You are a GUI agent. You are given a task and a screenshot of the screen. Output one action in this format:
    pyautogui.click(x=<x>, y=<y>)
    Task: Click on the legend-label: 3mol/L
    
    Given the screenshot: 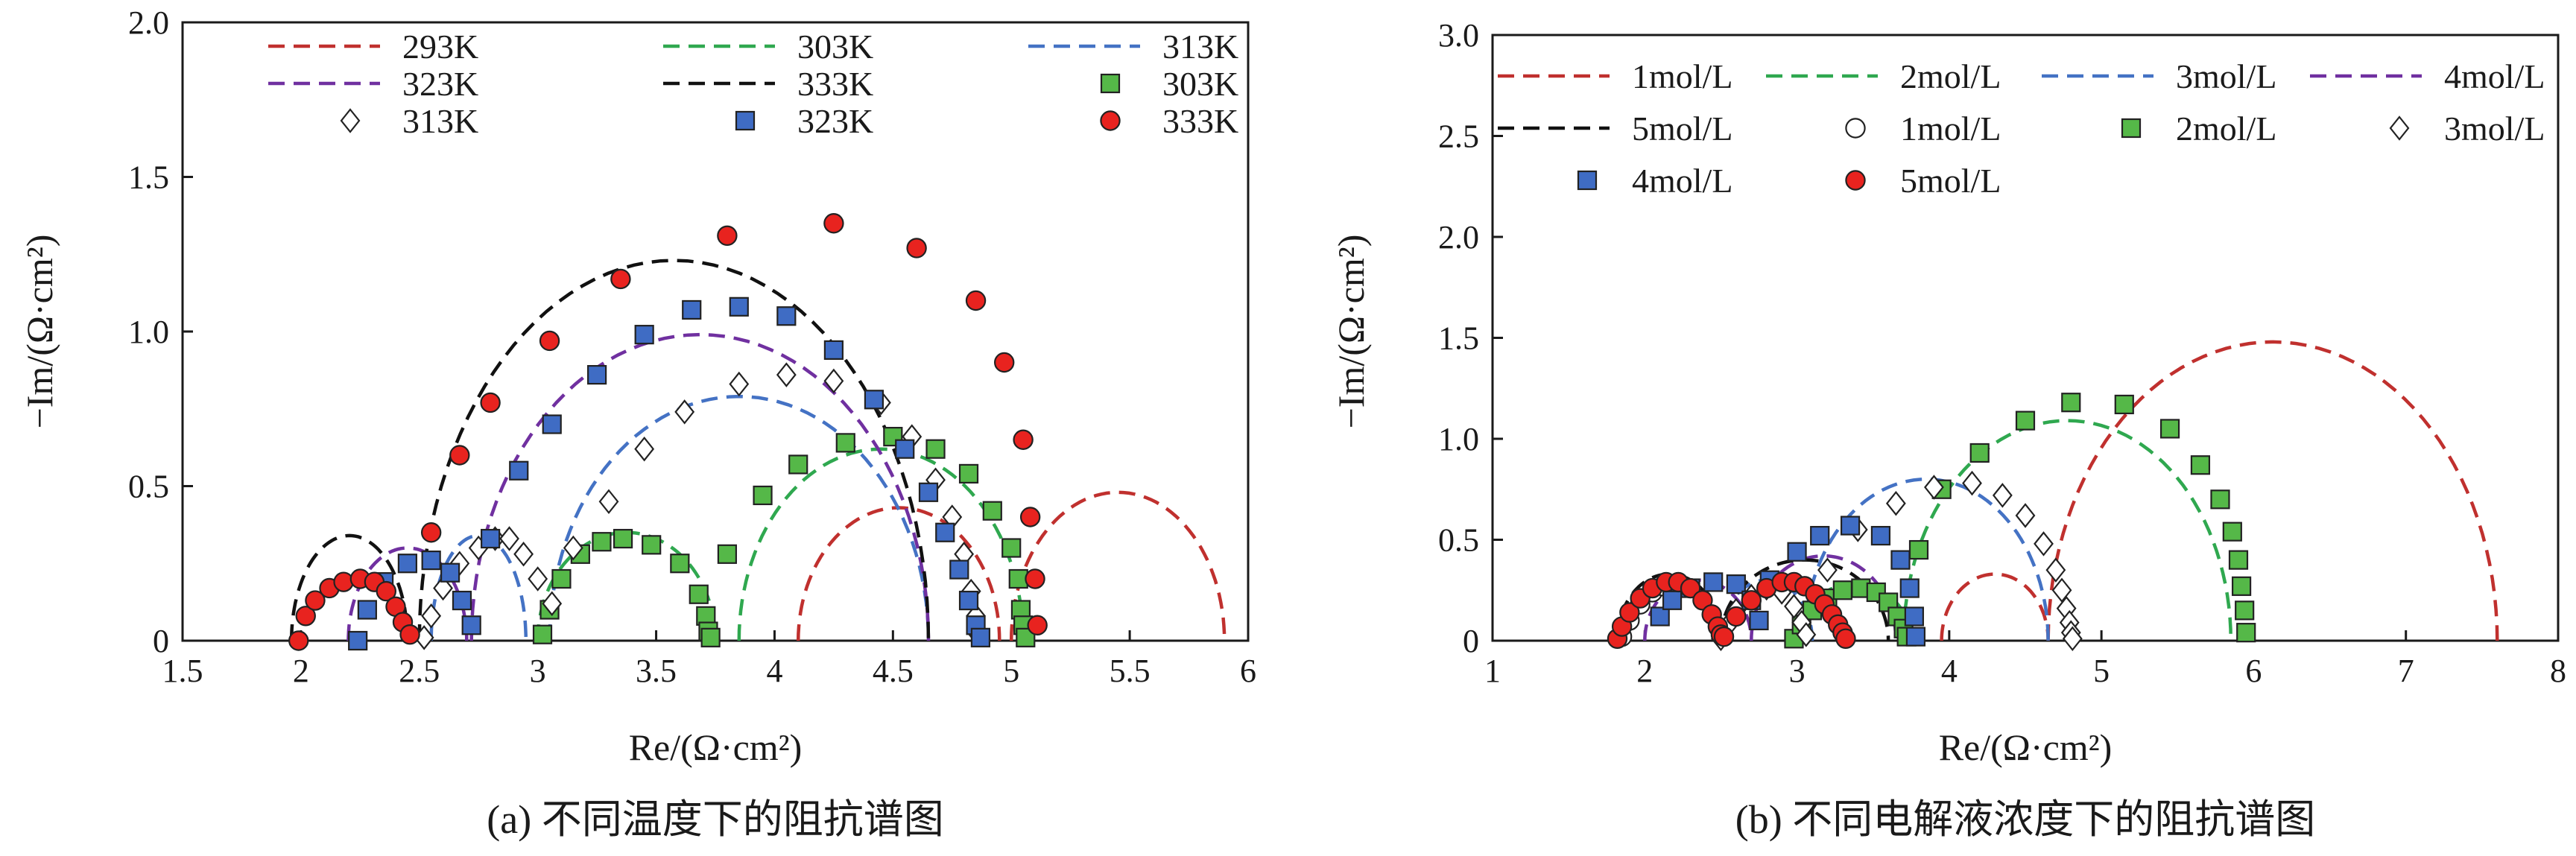 What is the action you would take?
    pyautogui.click(x=2494, y=129)
    